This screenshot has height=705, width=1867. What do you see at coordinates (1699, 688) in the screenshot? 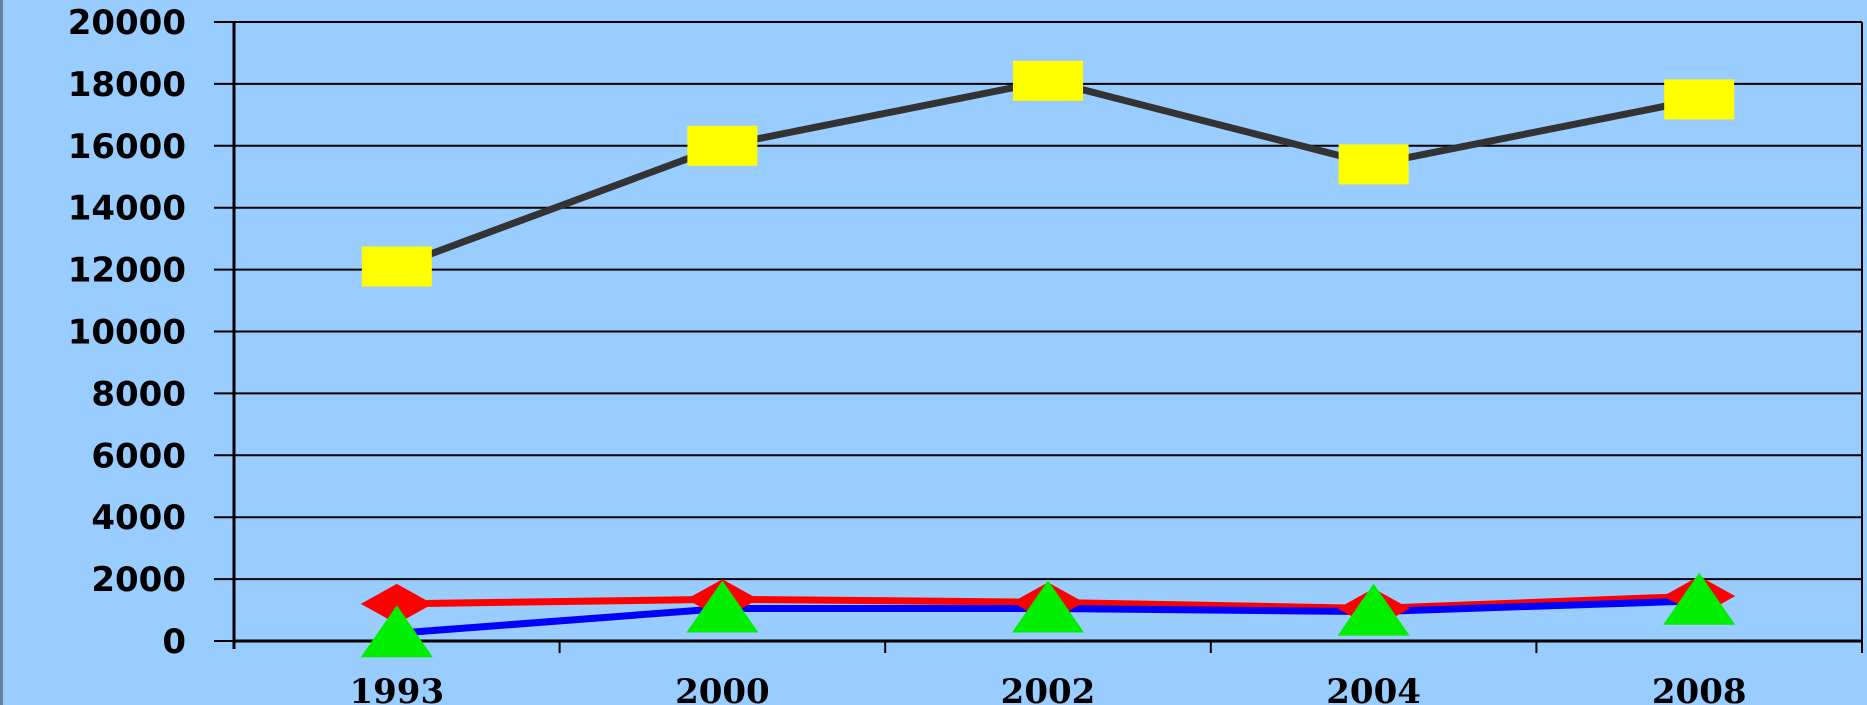
I see `x-tick-label: 2008` at bounding box center [1699, 688].